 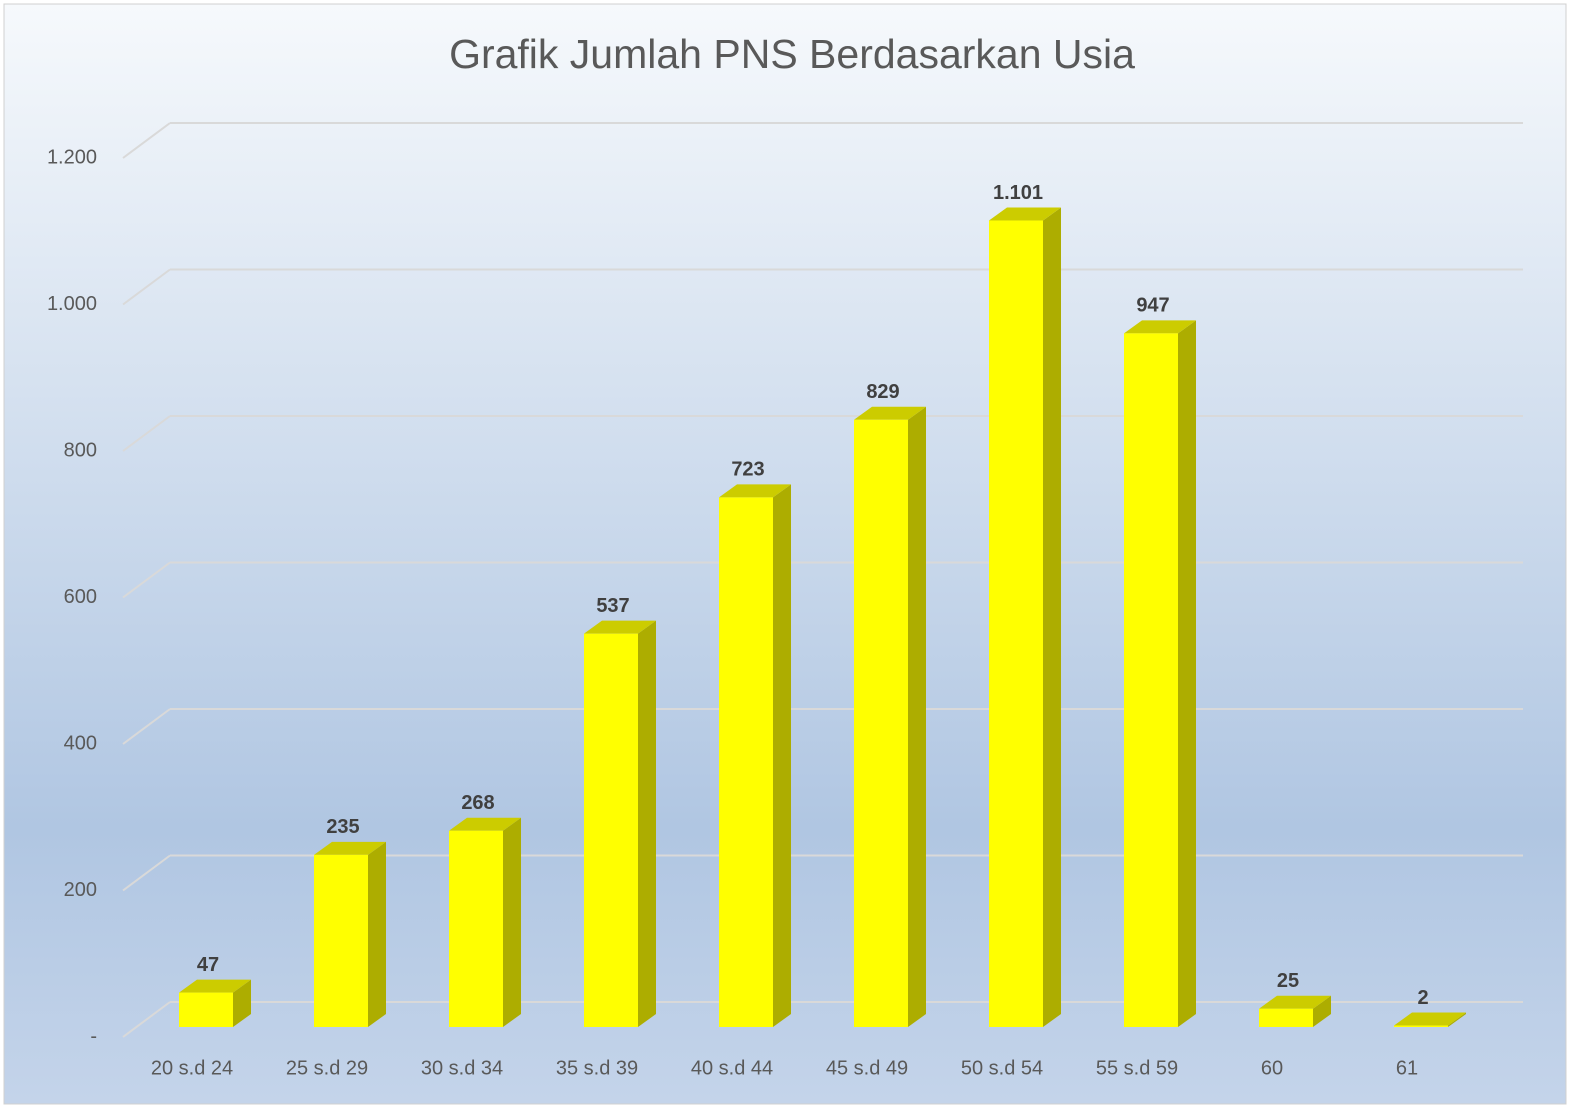 What do you see at coordinates (1272, 1068) in the screenshot?
I see `x-tick-label: 60` at bounding box center [1272, 1068].